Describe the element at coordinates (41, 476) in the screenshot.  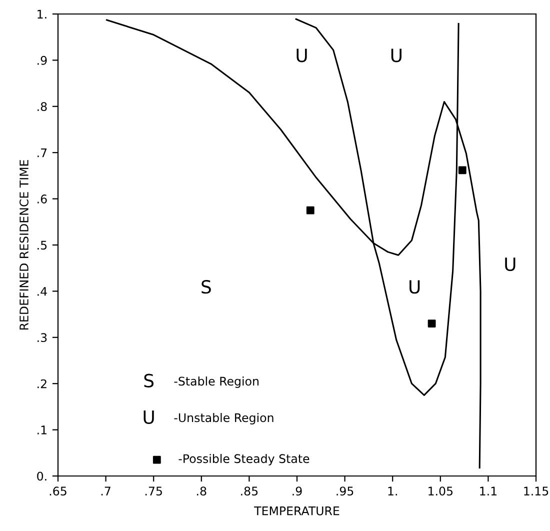
I see `y-tick-label: 0.` at that location.